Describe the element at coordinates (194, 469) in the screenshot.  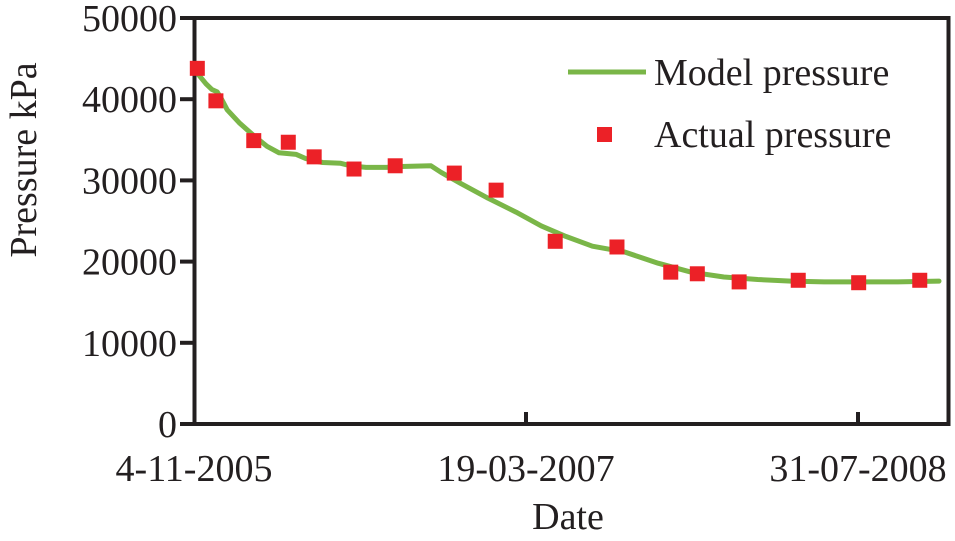
I see `x-tick-label: 4-11-2005` at that location.